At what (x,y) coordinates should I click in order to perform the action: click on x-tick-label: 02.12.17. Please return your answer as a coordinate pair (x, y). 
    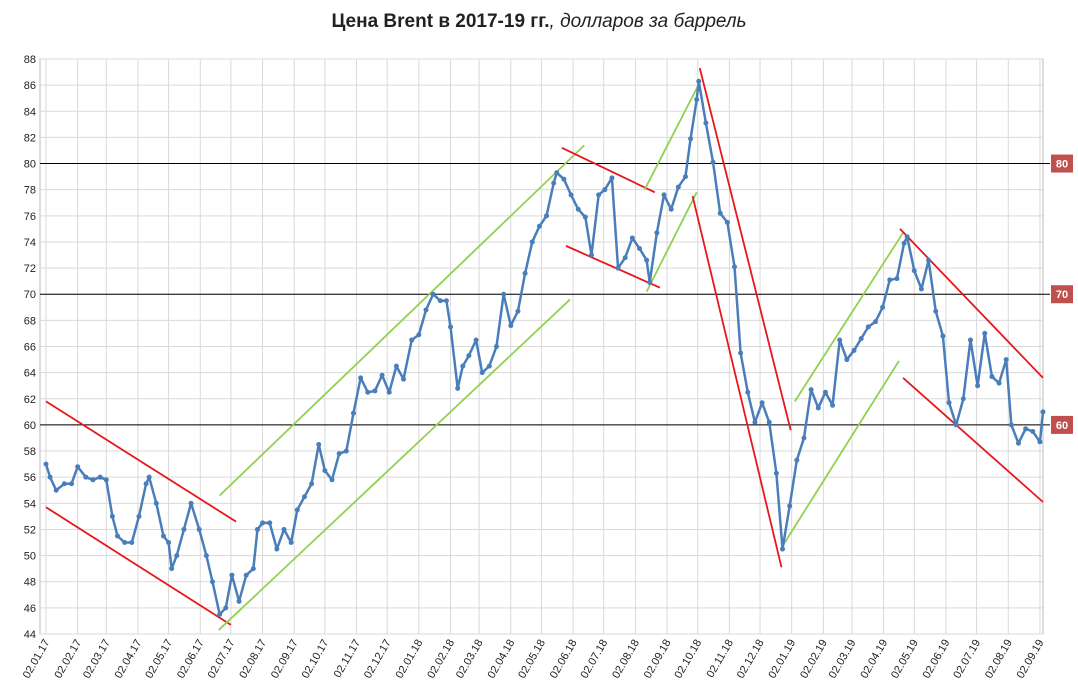
    Looking at the image, I should click on (378, 659).